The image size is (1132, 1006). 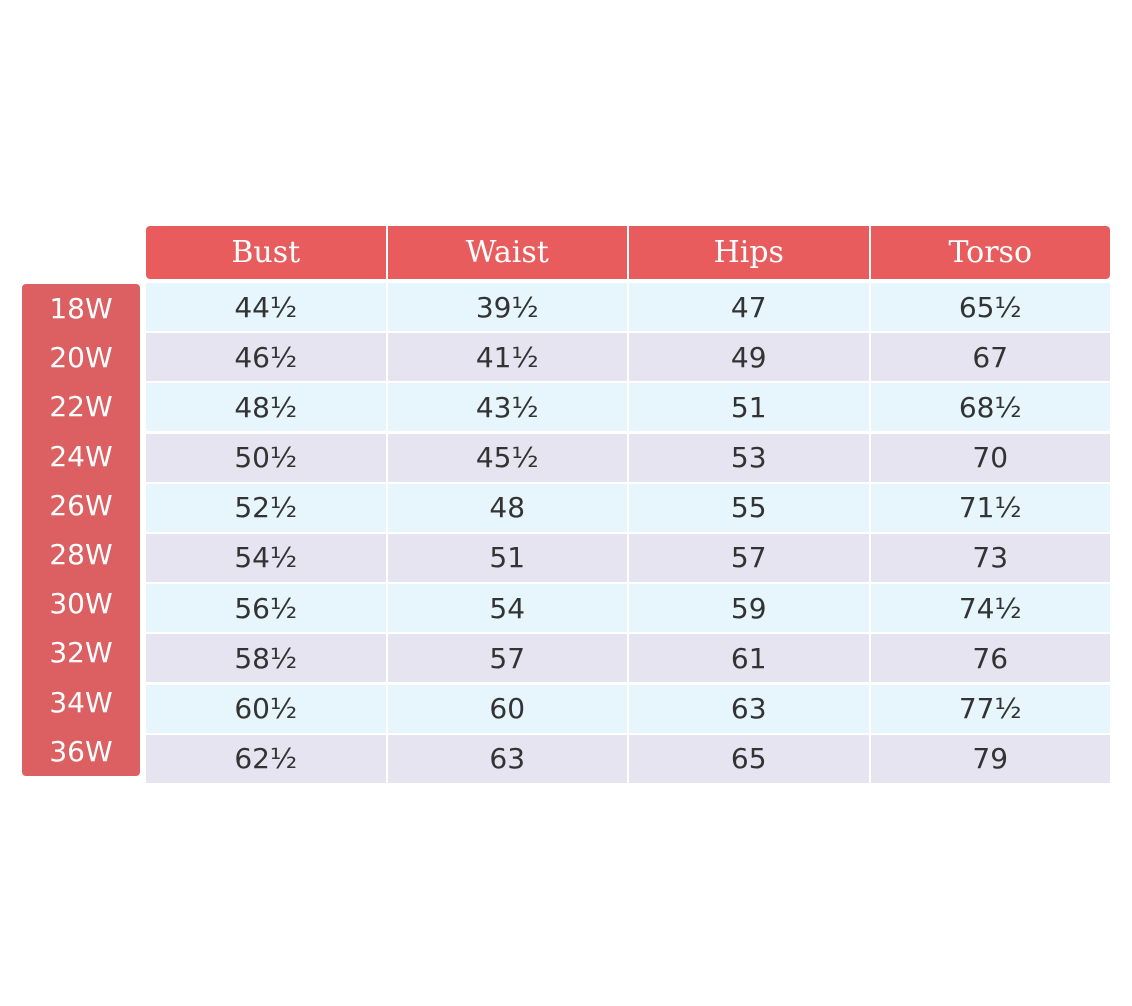 What do you see at coordinates (748, 557) in the screenshot?
I see `cell-hips: 57` at bounding box center [748, 557].